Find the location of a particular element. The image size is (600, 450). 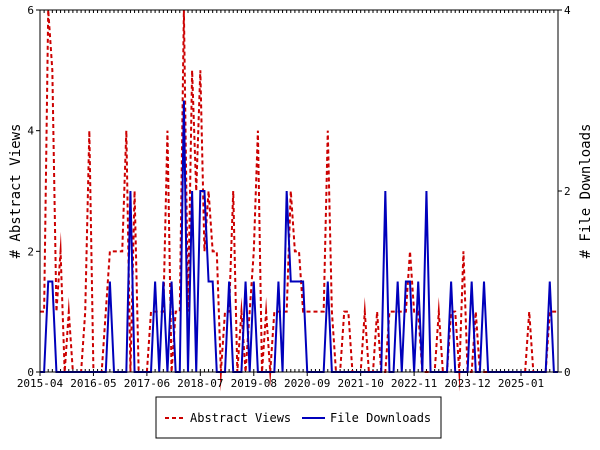

x-tick-label: 2022-11 is located at coordinates (414, 383).